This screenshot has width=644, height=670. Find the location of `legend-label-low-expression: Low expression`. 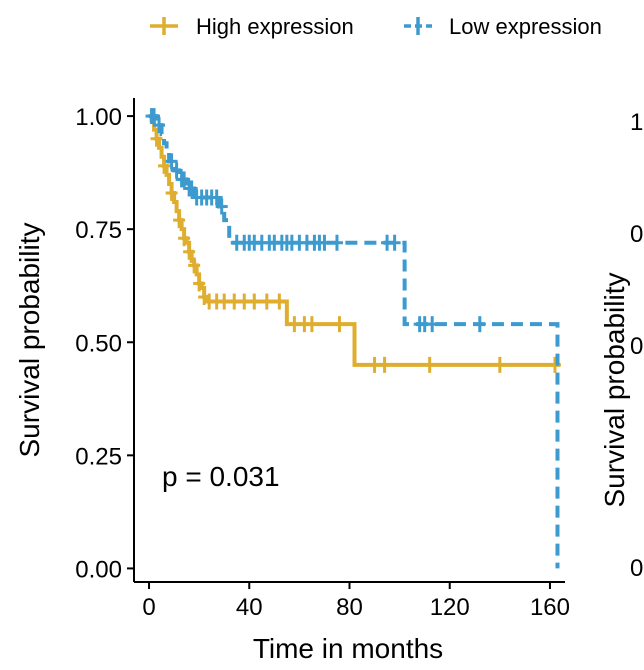

legend-label-low-expression: Low expression is located at coordinates (525, 26).